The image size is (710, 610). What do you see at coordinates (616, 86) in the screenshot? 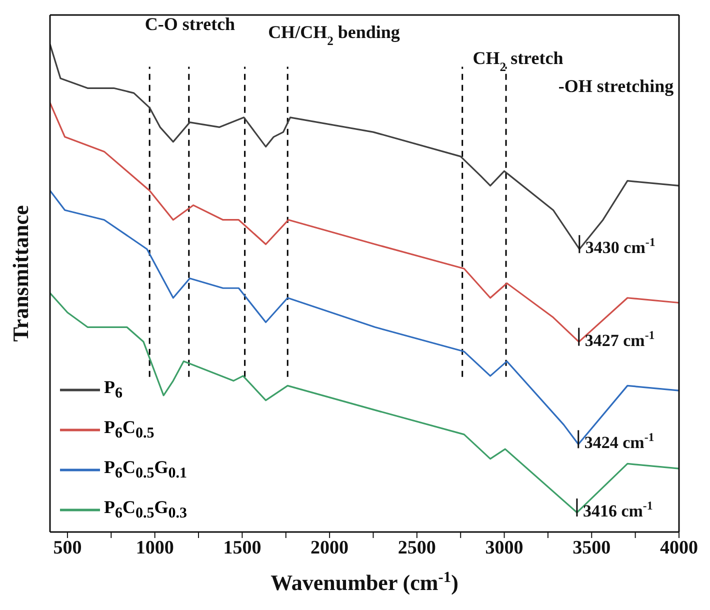
I see `annotation: -OH stretching` at bounding box center [616, 86].